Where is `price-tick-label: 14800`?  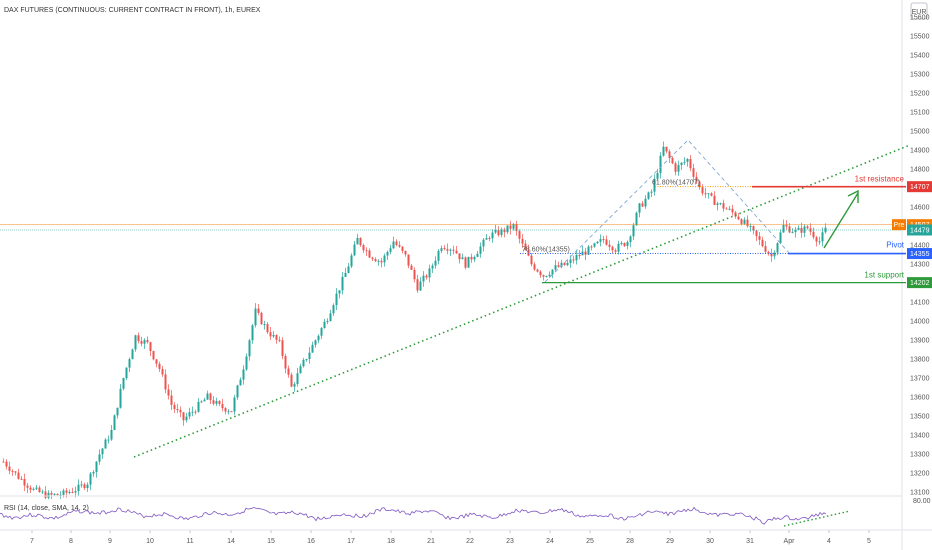 price-tick-label: 14800 is located at coordinates (920, 170).